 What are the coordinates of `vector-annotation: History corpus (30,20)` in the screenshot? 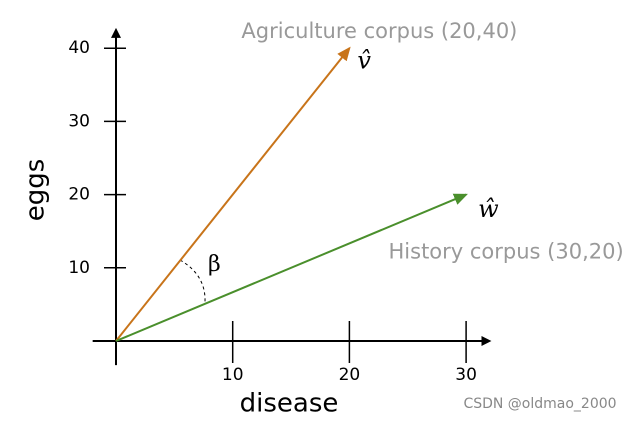 It's located at (506, 252).